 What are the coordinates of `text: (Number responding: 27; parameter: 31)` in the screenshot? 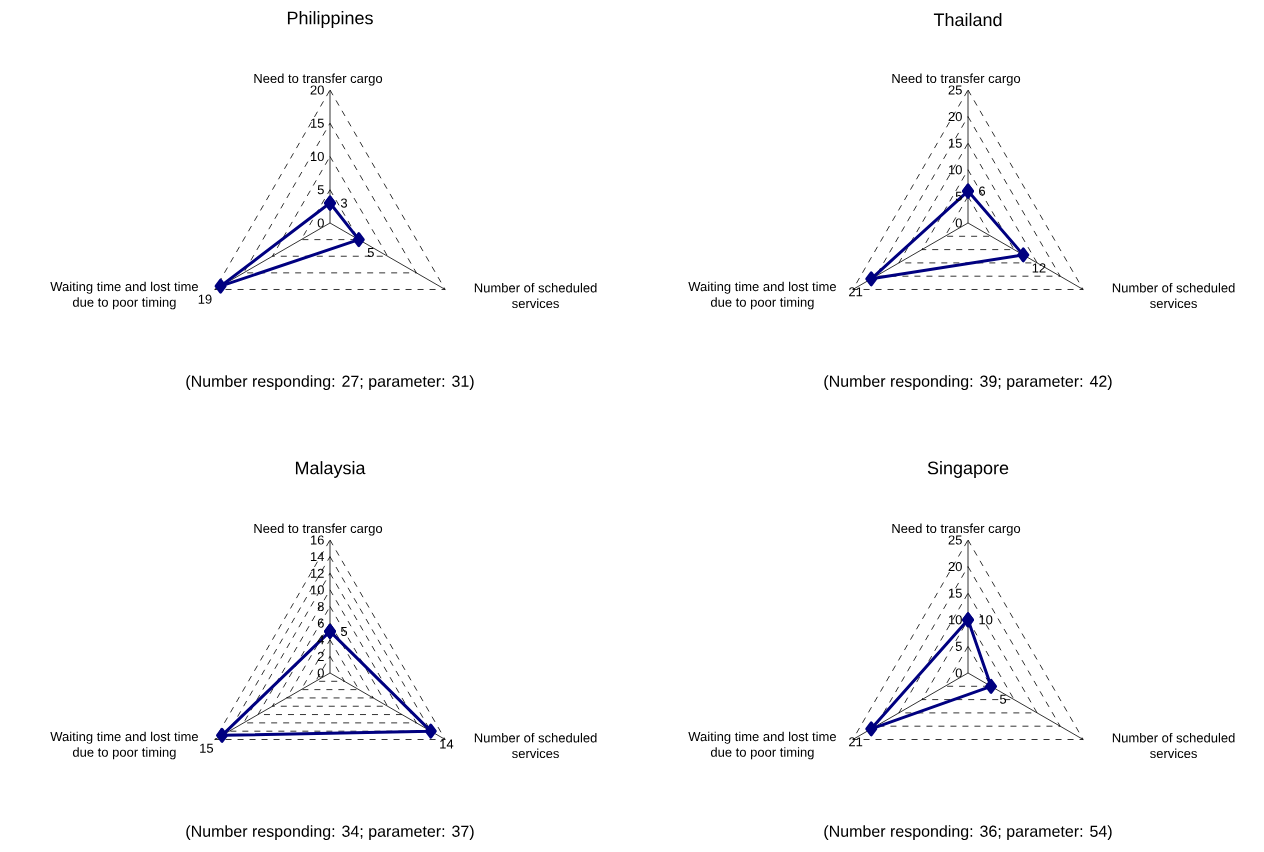 It's located at (330, 383).